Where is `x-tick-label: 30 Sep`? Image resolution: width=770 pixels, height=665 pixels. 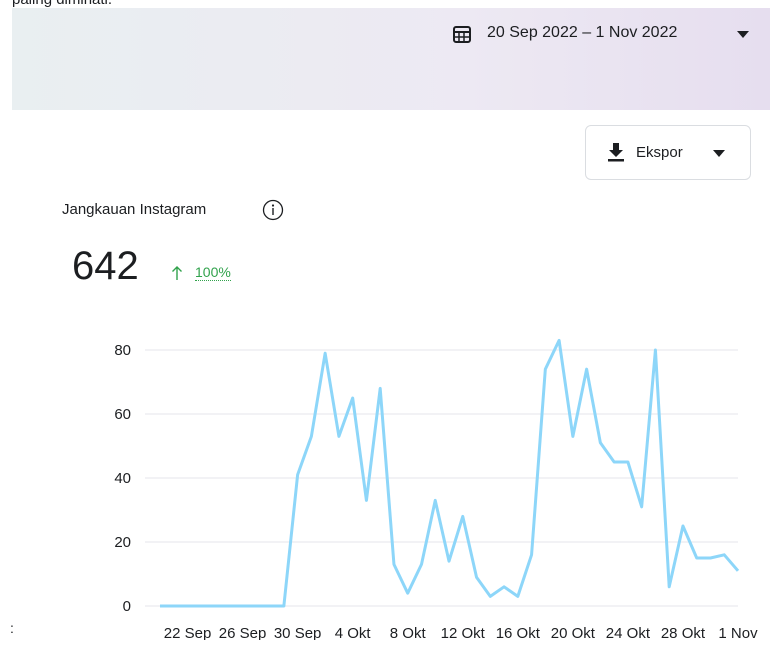 x-tick-label: 30 Sep is located at coordinates (298, 632).